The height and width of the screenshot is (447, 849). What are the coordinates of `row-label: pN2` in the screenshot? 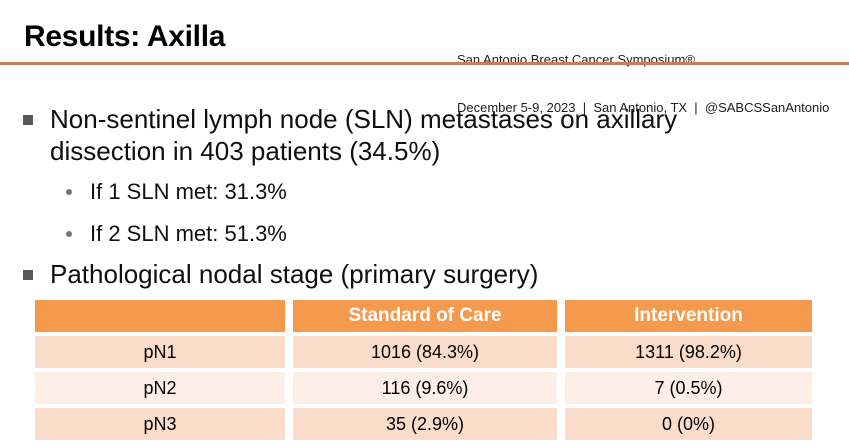 It's located at (160, 388).